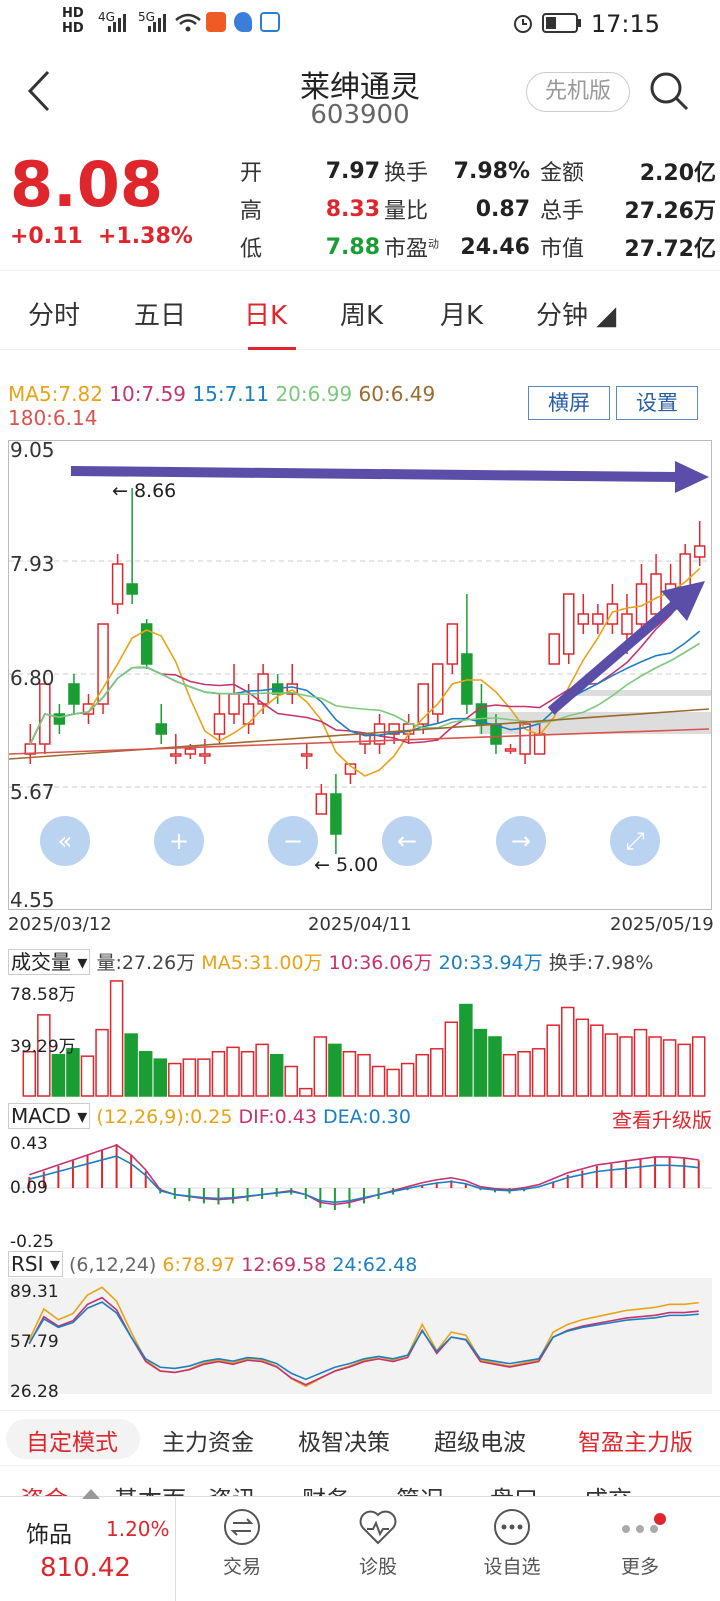 This screenshot has height=1601, width=720. Describe the element at coordinates (365, 693) in the screenshot. I see `ma20-line` at that location.